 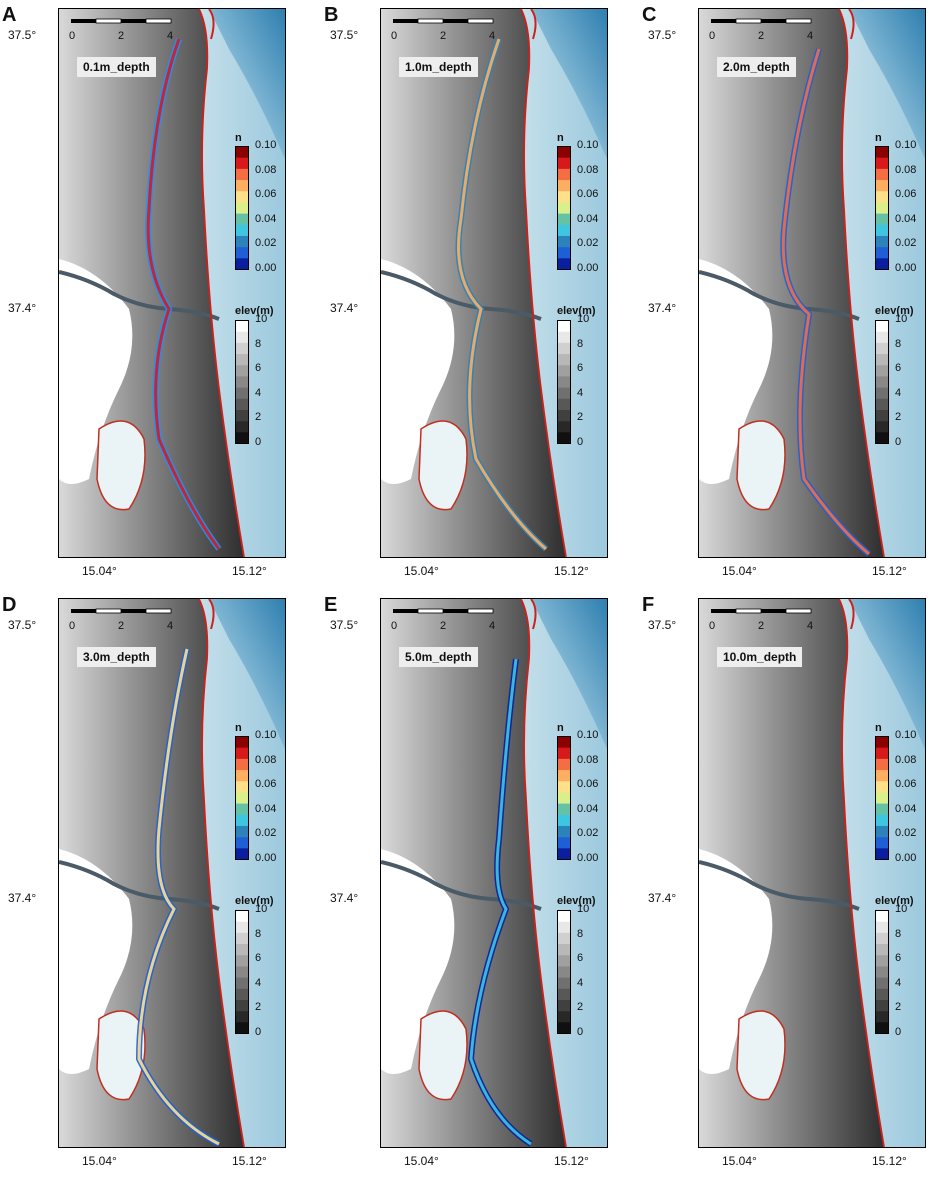 What do you see at coordinates (443, 465) in the screenshot?
I see `reservoir` at bounding box center [443, 465].